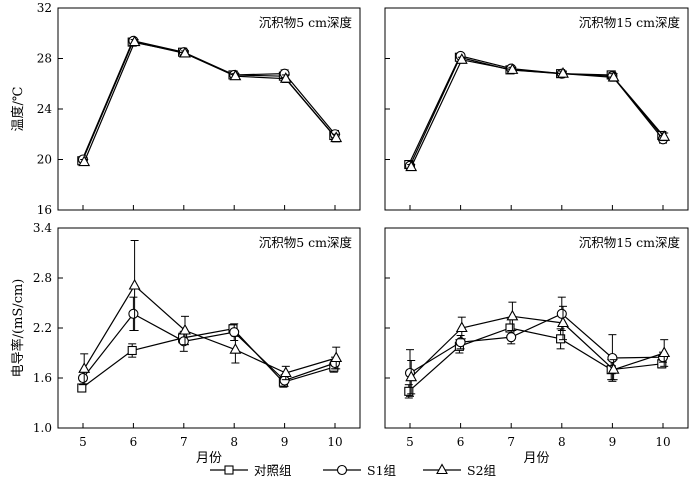 Image resolution: width=700 pixels, height=488 pixels. What do you see at coordinates (18, 328) in the screenshot?
I see `y-axis-label: 电导率/(mS/cm)` at bounding box center [18, 328].